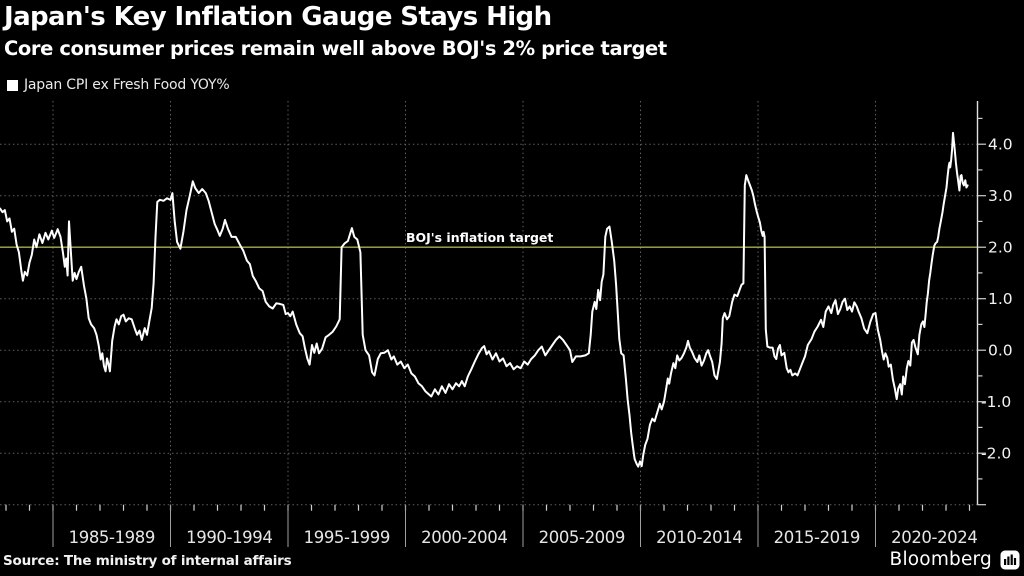 Image resolution: width=1024 pixels, height=576 pixels. I want to click on target-line-annotation: BOJ's inflation target, so click(479, 237).